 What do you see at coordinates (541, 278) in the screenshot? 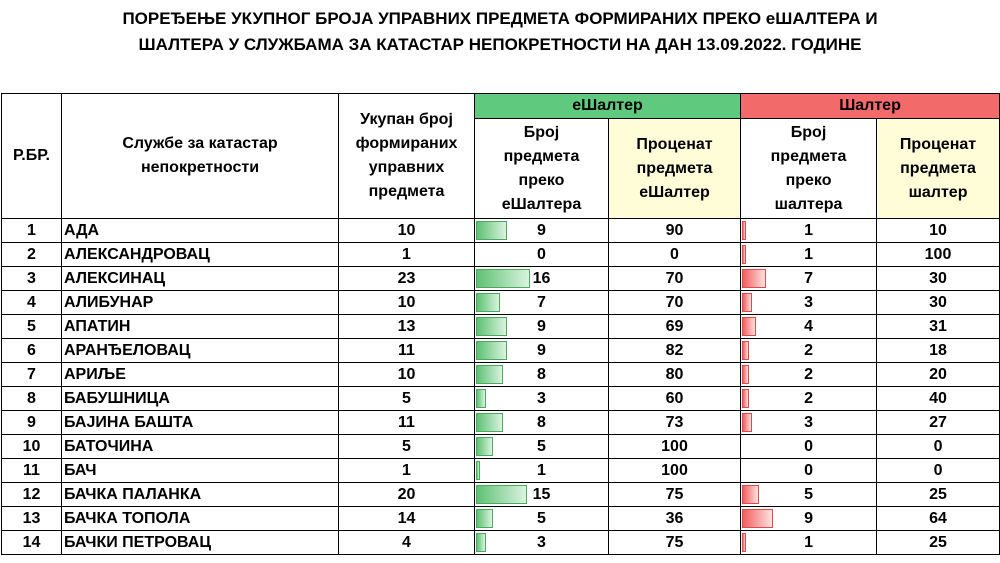
I see `eshalter-count: 16` at bounding box center [541, 278].